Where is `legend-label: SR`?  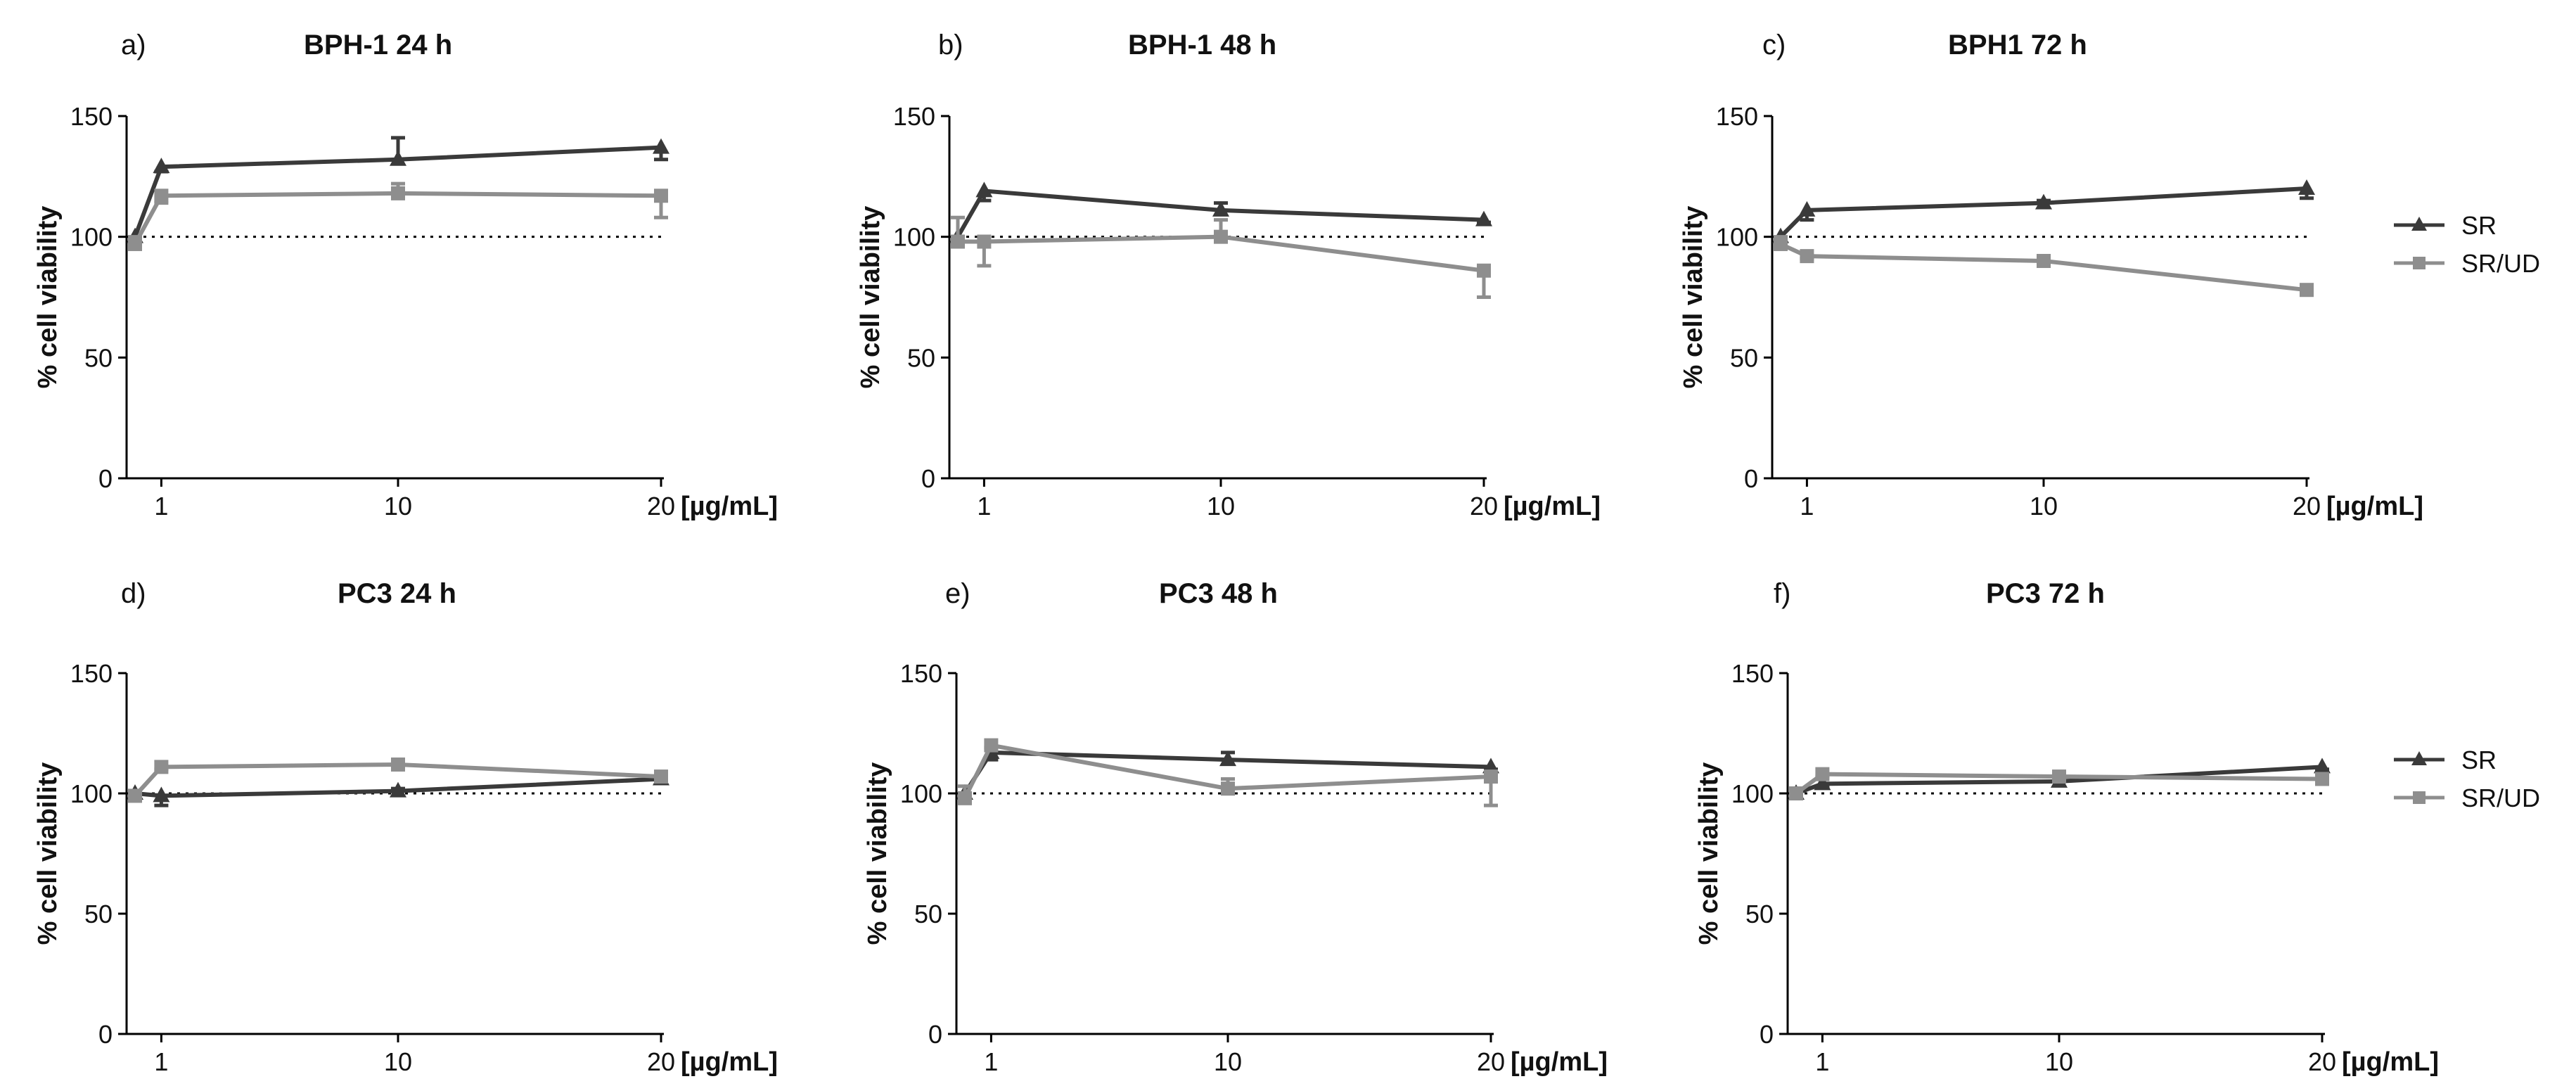
legend-label: SR is located at coordinates (2479, 760).